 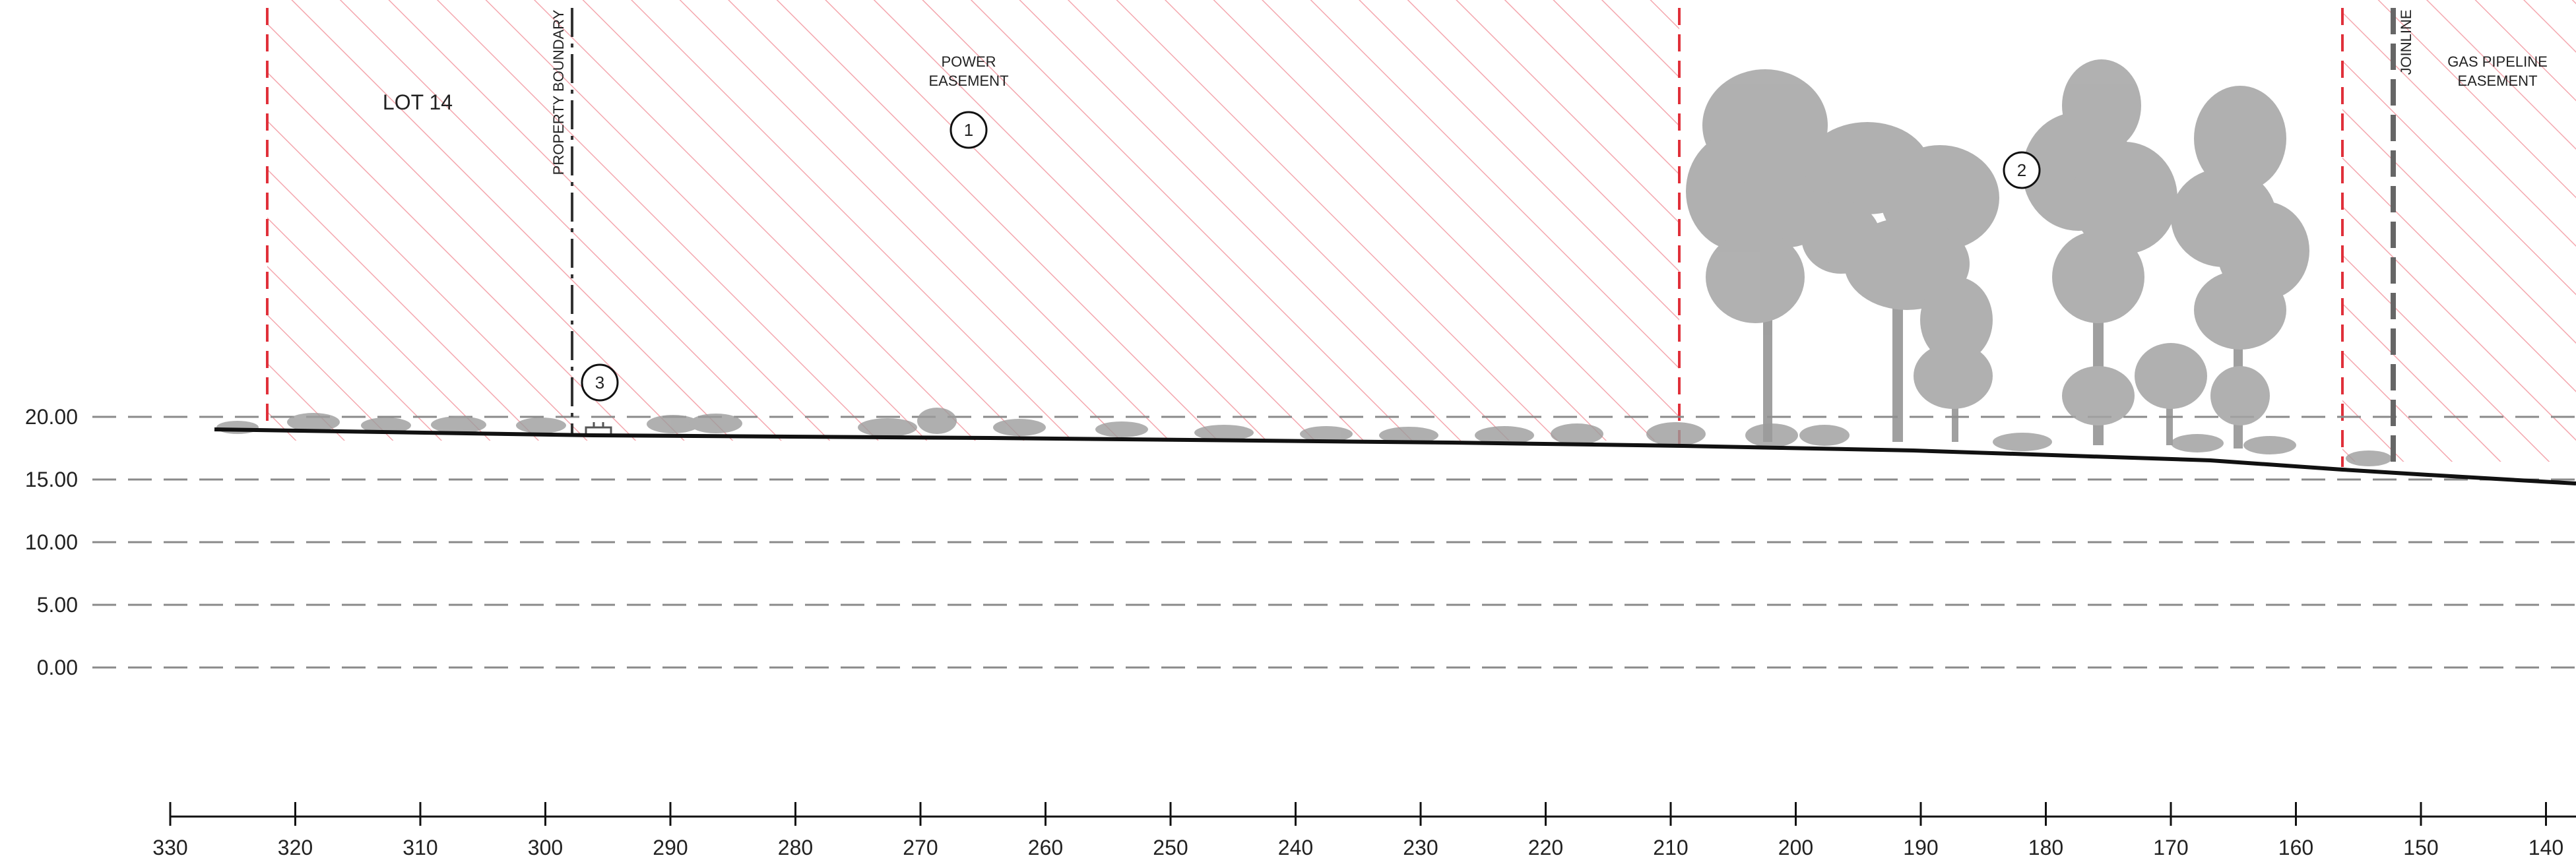 What do you see at coordinates (2497, 61) in the screenshot?
I see `gas-easement-label: GAS PIPELINE` at bounding box center [2497, 61].